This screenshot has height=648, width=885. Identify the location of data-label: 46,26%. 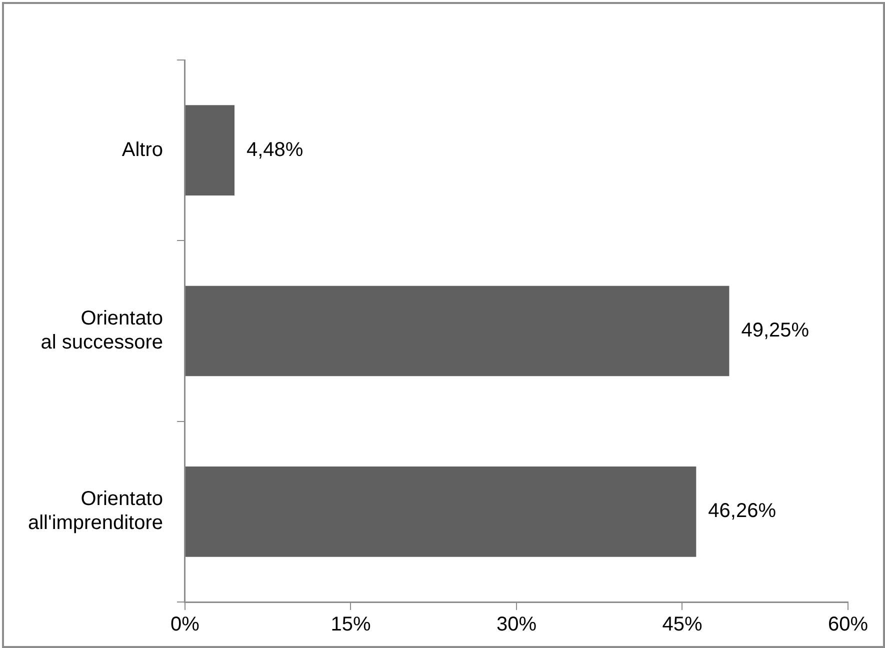
(742, 511).